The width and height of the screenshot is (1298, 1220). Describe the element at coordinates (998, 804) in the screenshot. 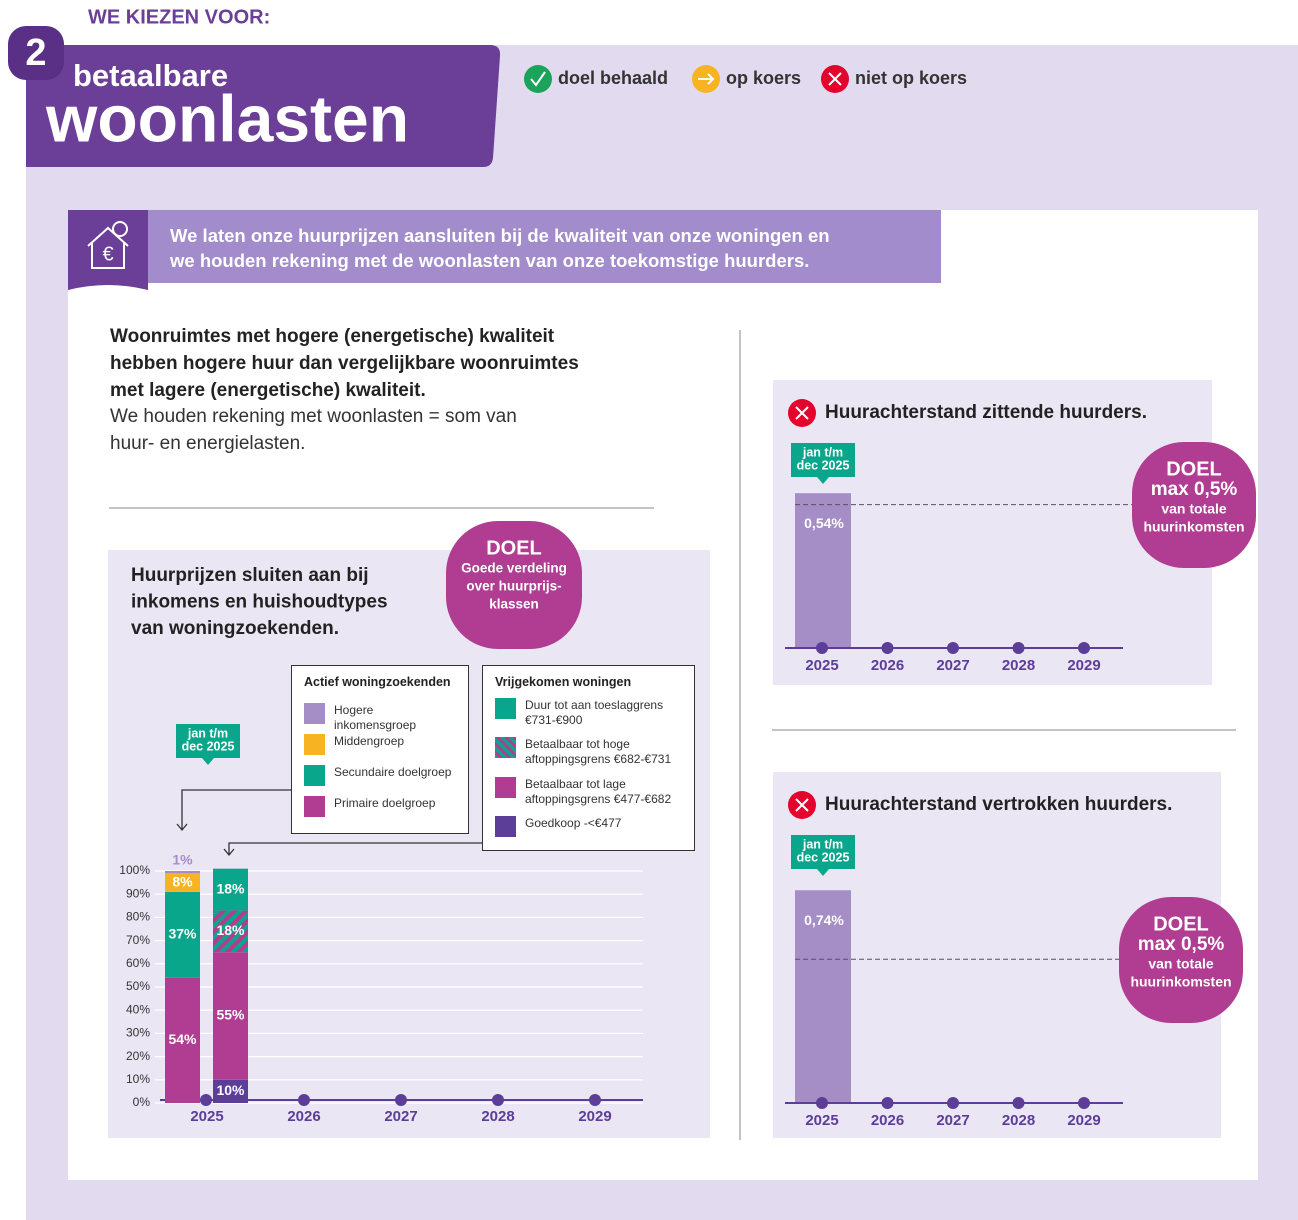

I see `chart-title: Huurachterstand vertrokken huurders.` at that location.